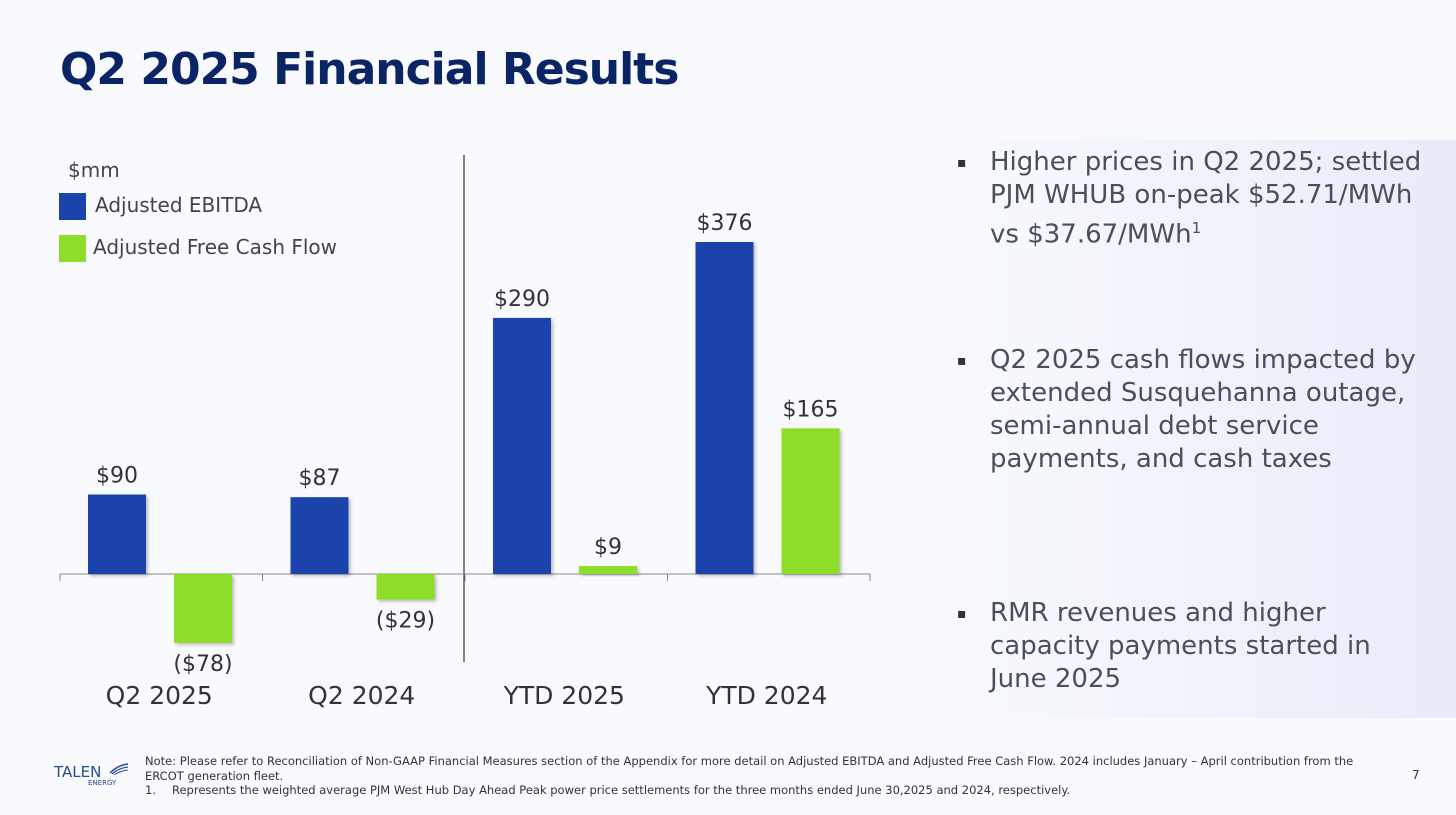 The height and width of the screenshot is (815, 1456). I want to click on x-tick-label: YTD 2024, so click(766, 695).